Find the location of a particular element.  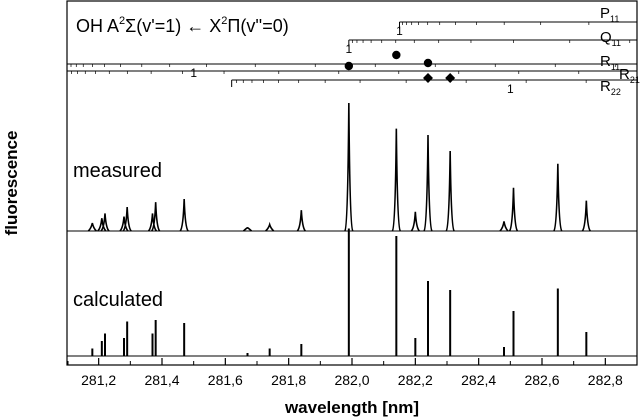

branch-label-subscript: 22 is located at coordinates (616, 92).